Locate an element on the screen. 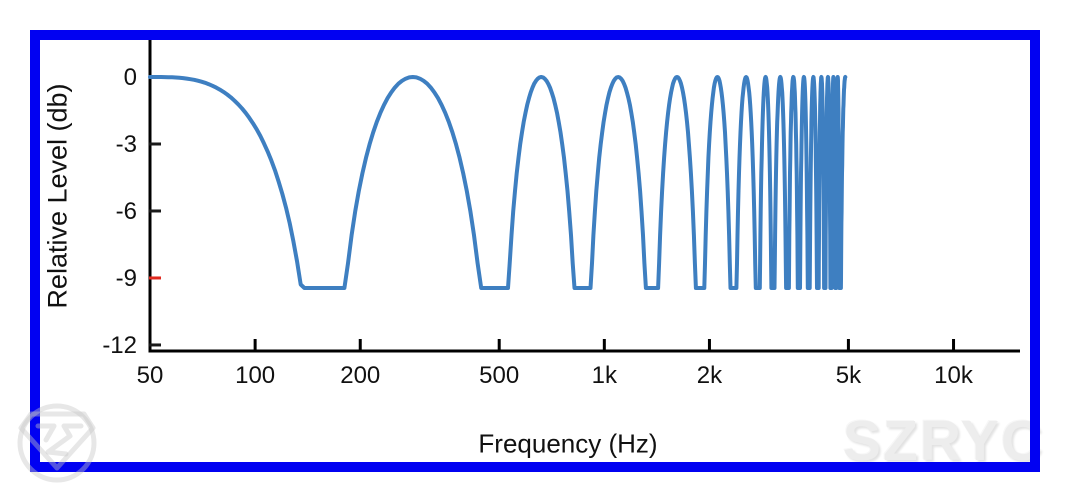 The image size is (1070, 504). y-tick-label: -6 is located at coordinates (126, 211).